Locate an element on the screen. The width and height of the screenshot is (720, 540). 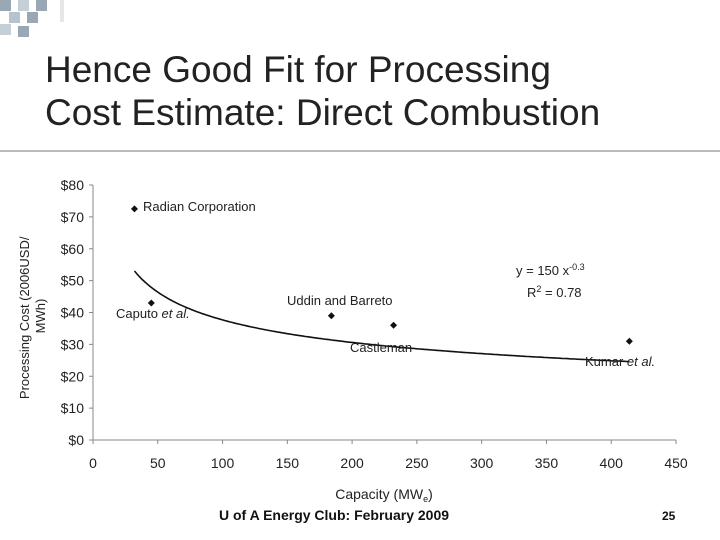
fit-r2: R2 = 0.78 is located at coordinates (554, 292).